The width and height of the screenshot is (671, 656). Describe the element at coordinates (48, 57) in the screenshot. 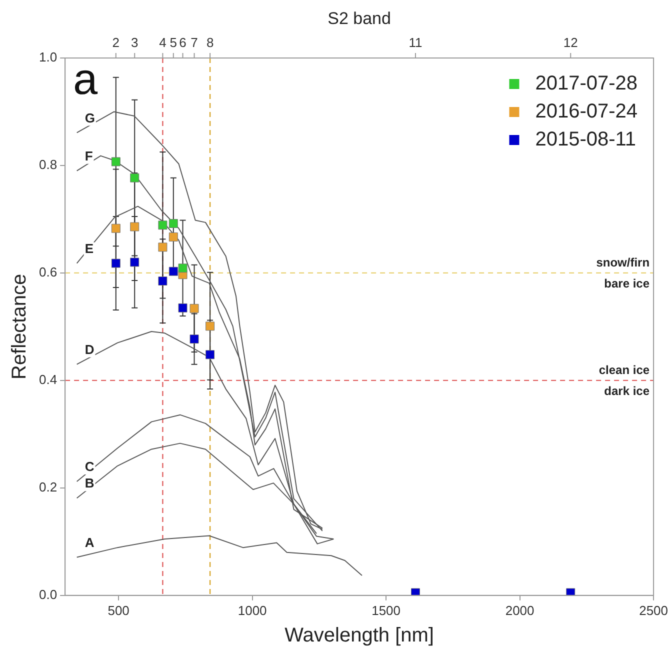

I see `y-tick-label: 1.0` at that location.